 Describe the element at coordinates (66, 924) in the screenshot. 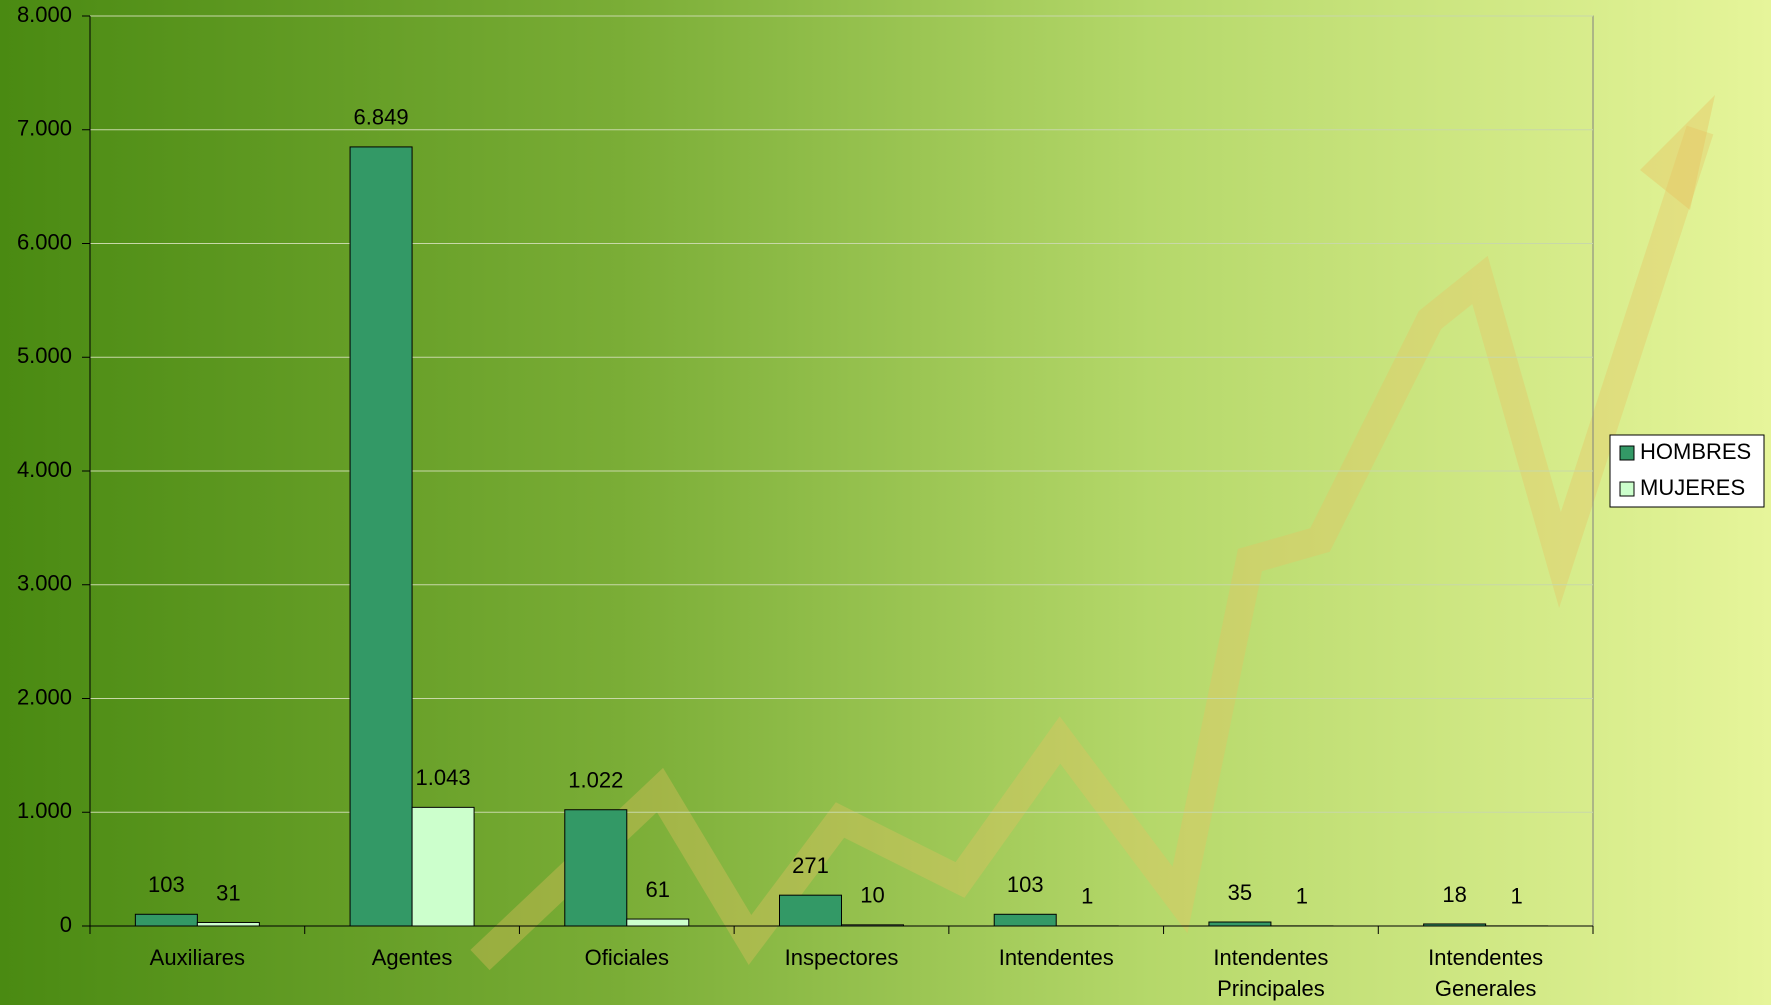

I see `y-tick-label: 0` at that location.